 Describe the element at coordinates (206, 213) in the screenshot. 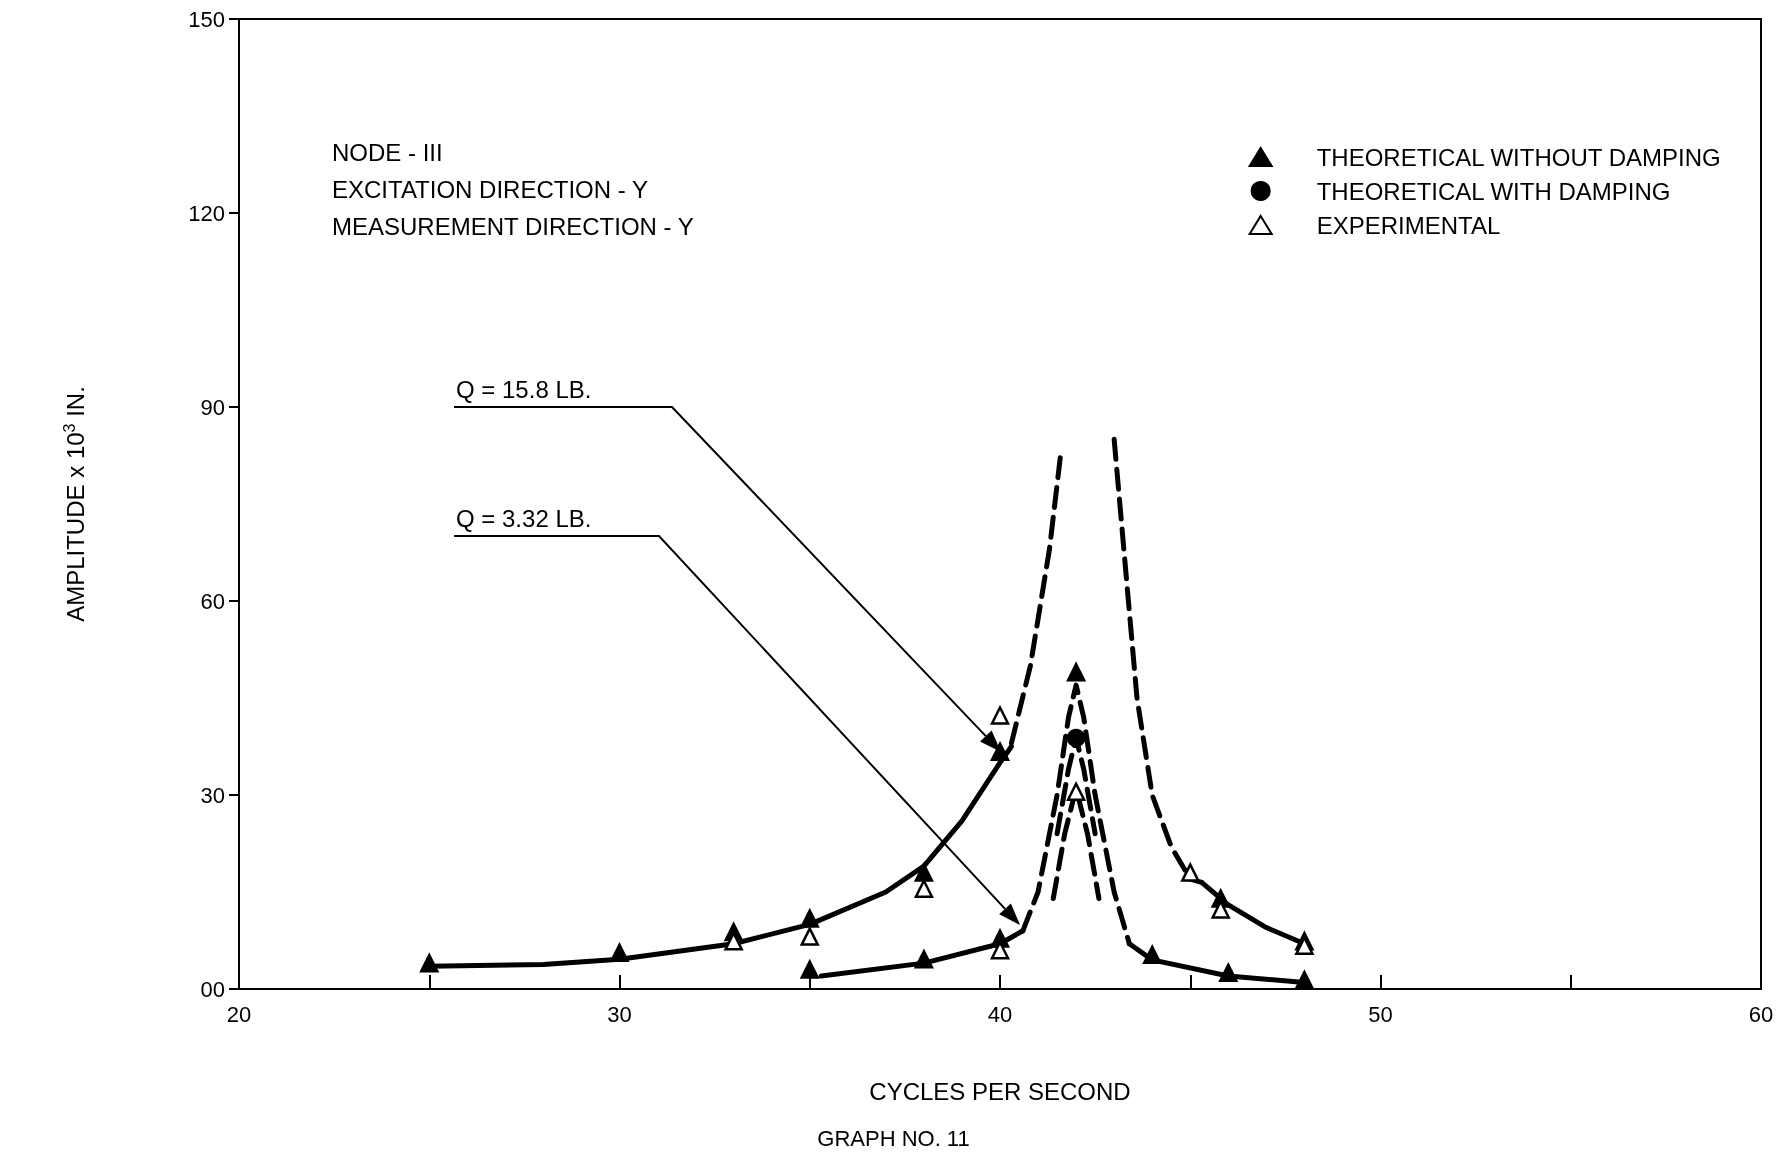

I see `y-tick-label: 120` at that location.